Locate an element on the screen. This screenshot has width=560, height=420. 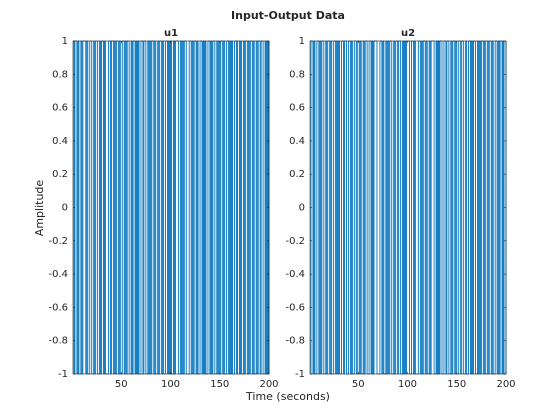
subplot-title: u2 is located at coordinates (408, 33).